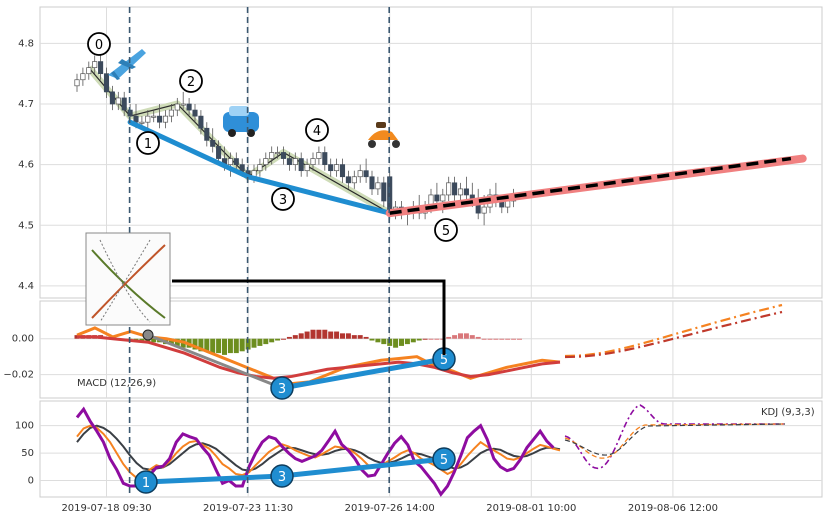 This screenshot has width=828, height=524. I want to click on wave-label-text: 2, so click(191, 82).